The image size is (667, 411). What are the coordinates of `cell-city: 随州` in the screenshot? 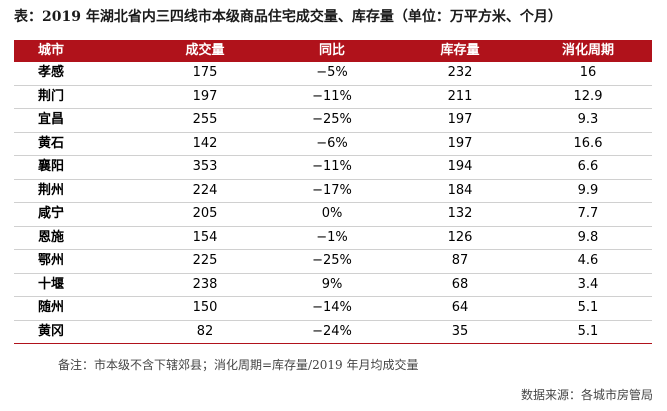 It's located at (78, 308).